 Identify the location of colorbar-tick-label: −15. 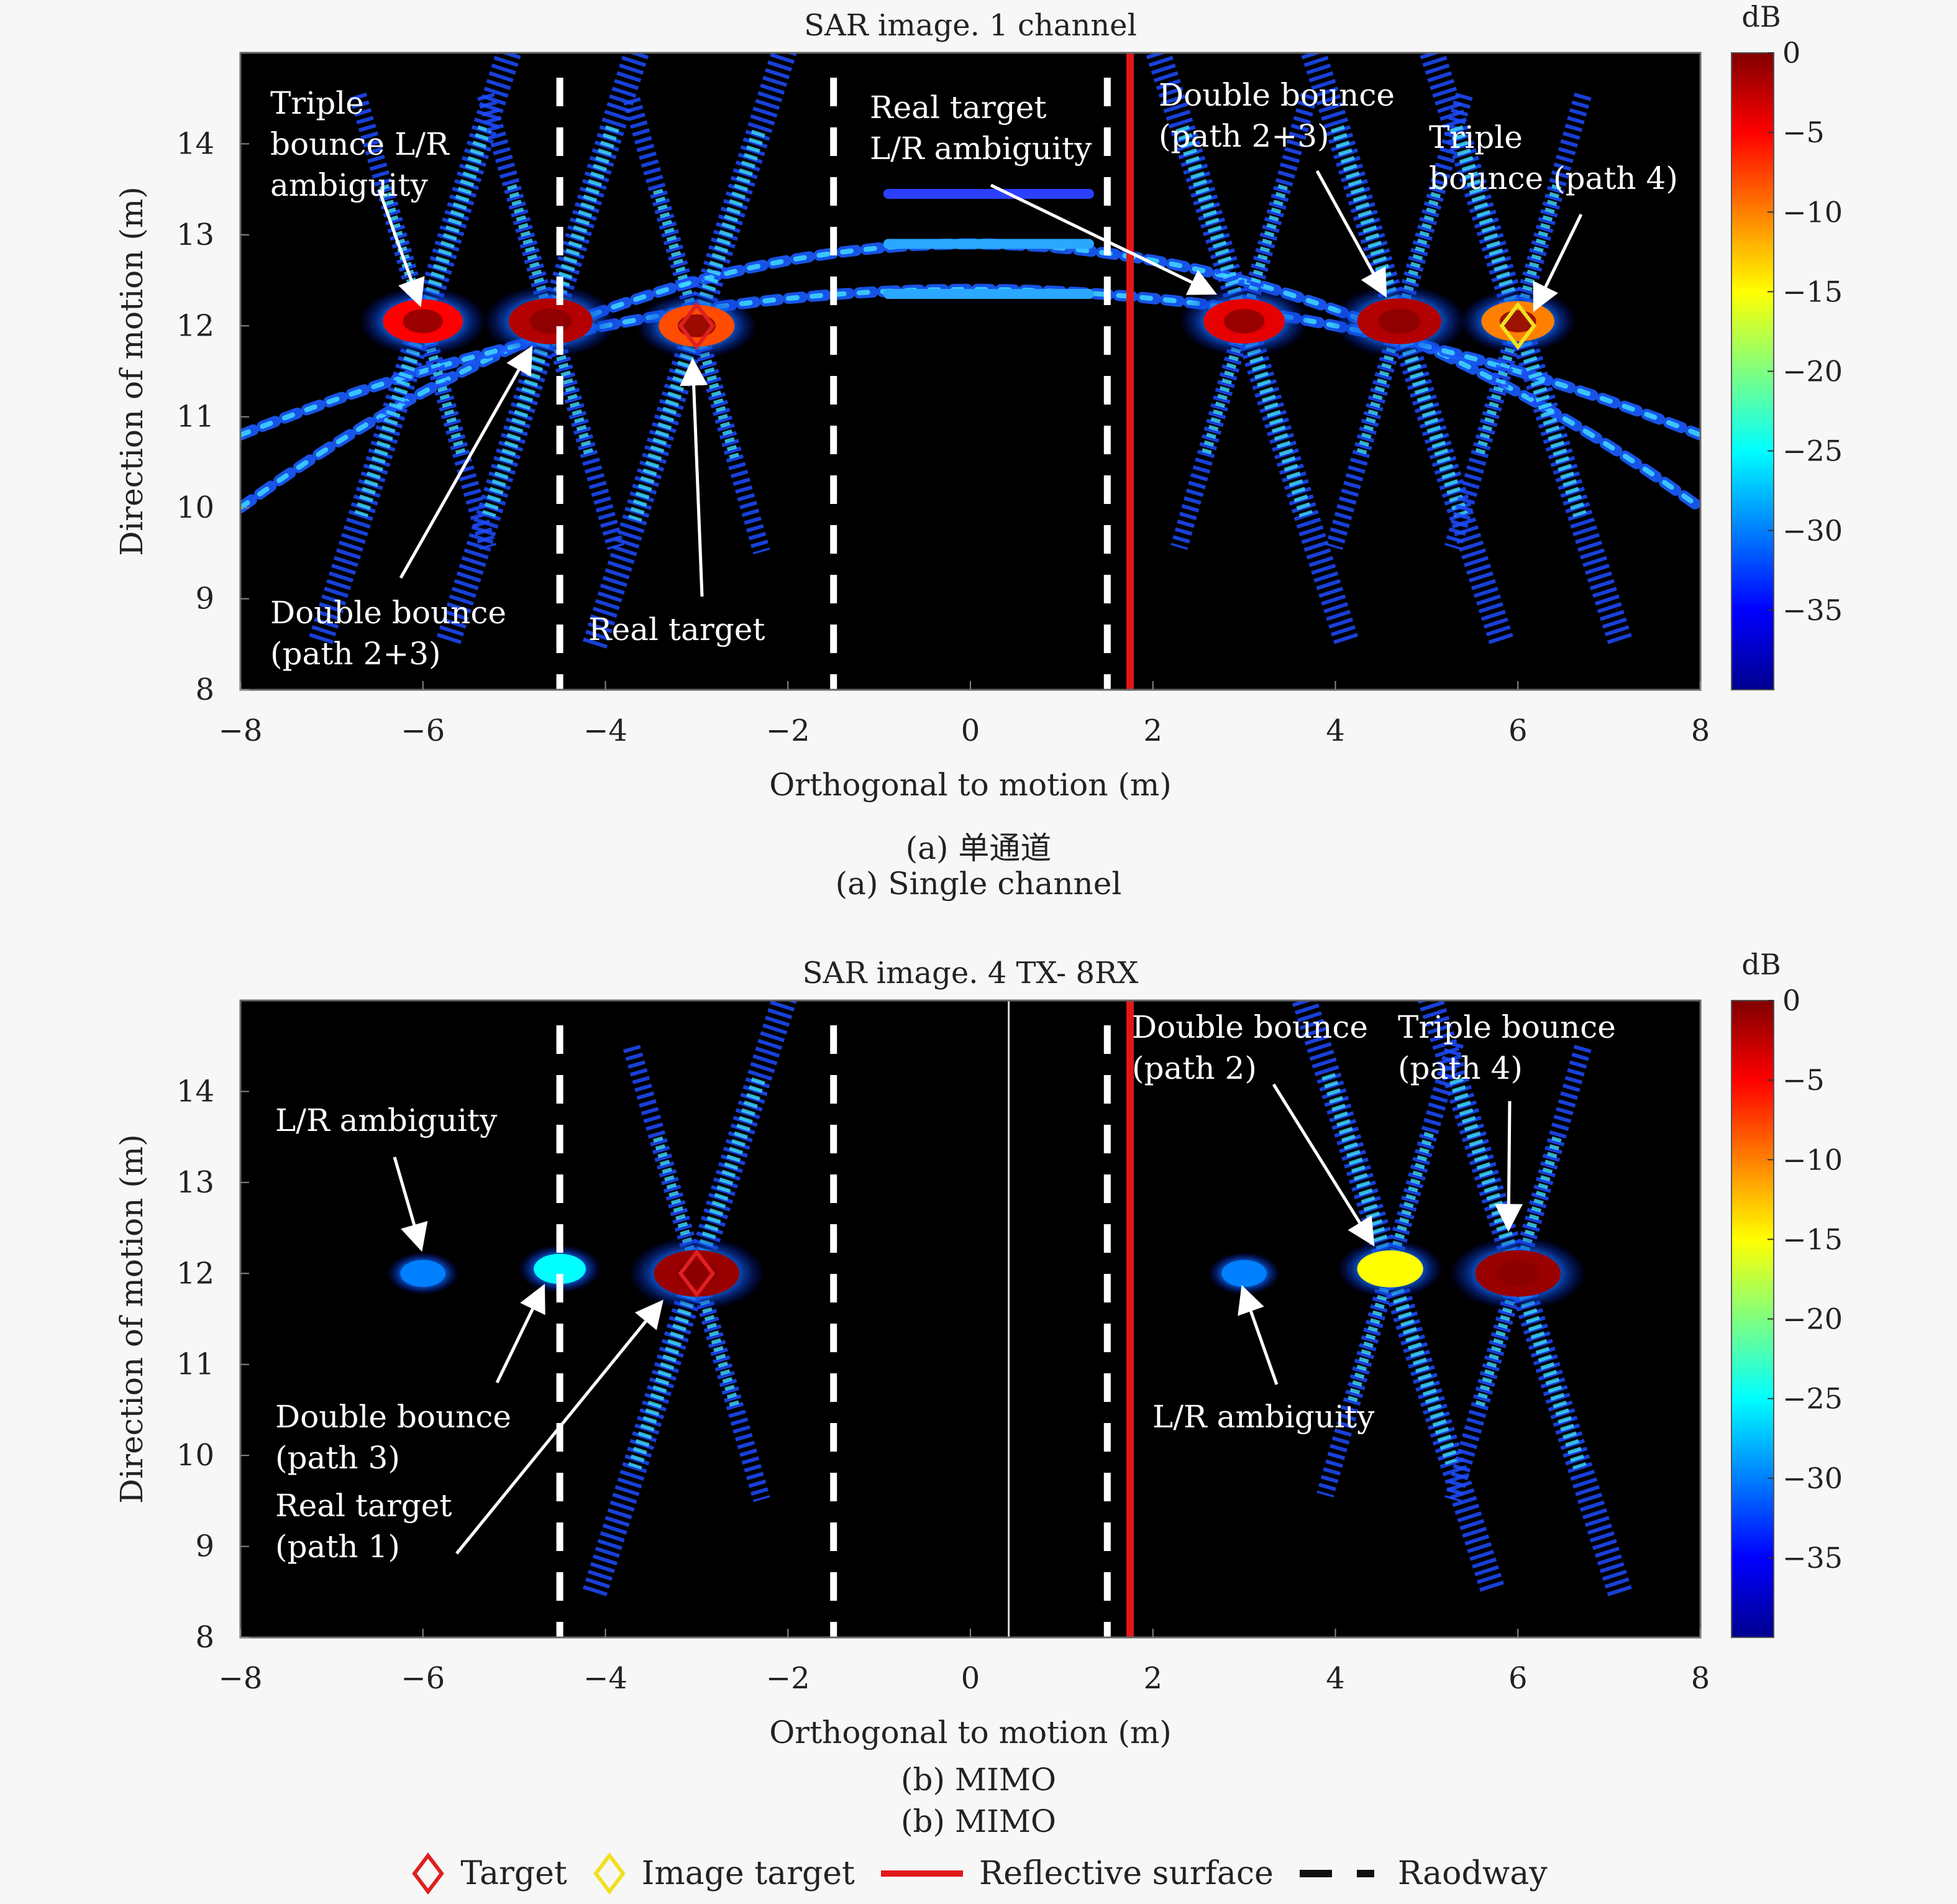
(1813, 291).